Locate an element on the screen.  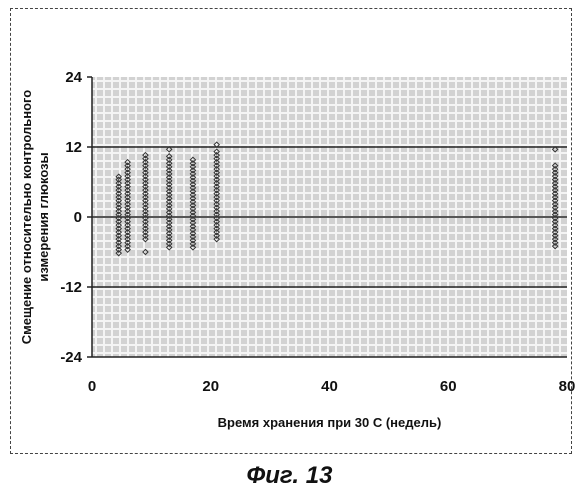
y-tick-label: -24 is located at coordinates (71, 357).